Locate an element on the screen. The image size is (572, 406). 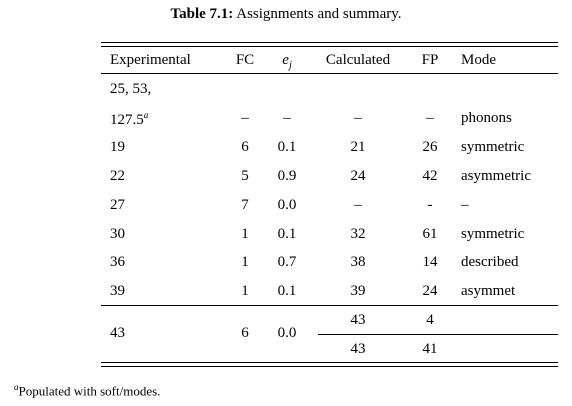
row-2-fc: 6 is located at coordinates (245, 147).